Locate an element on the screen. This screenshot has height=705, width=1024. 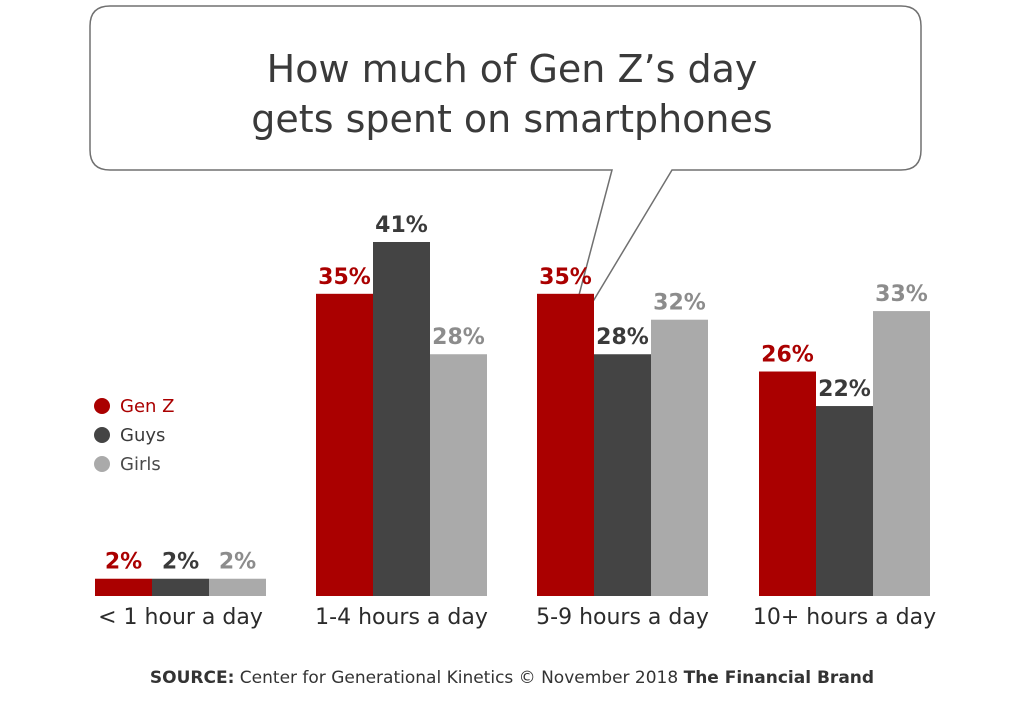
category-label-3: 5-9 hours a day is located at coordinates (622, 617).